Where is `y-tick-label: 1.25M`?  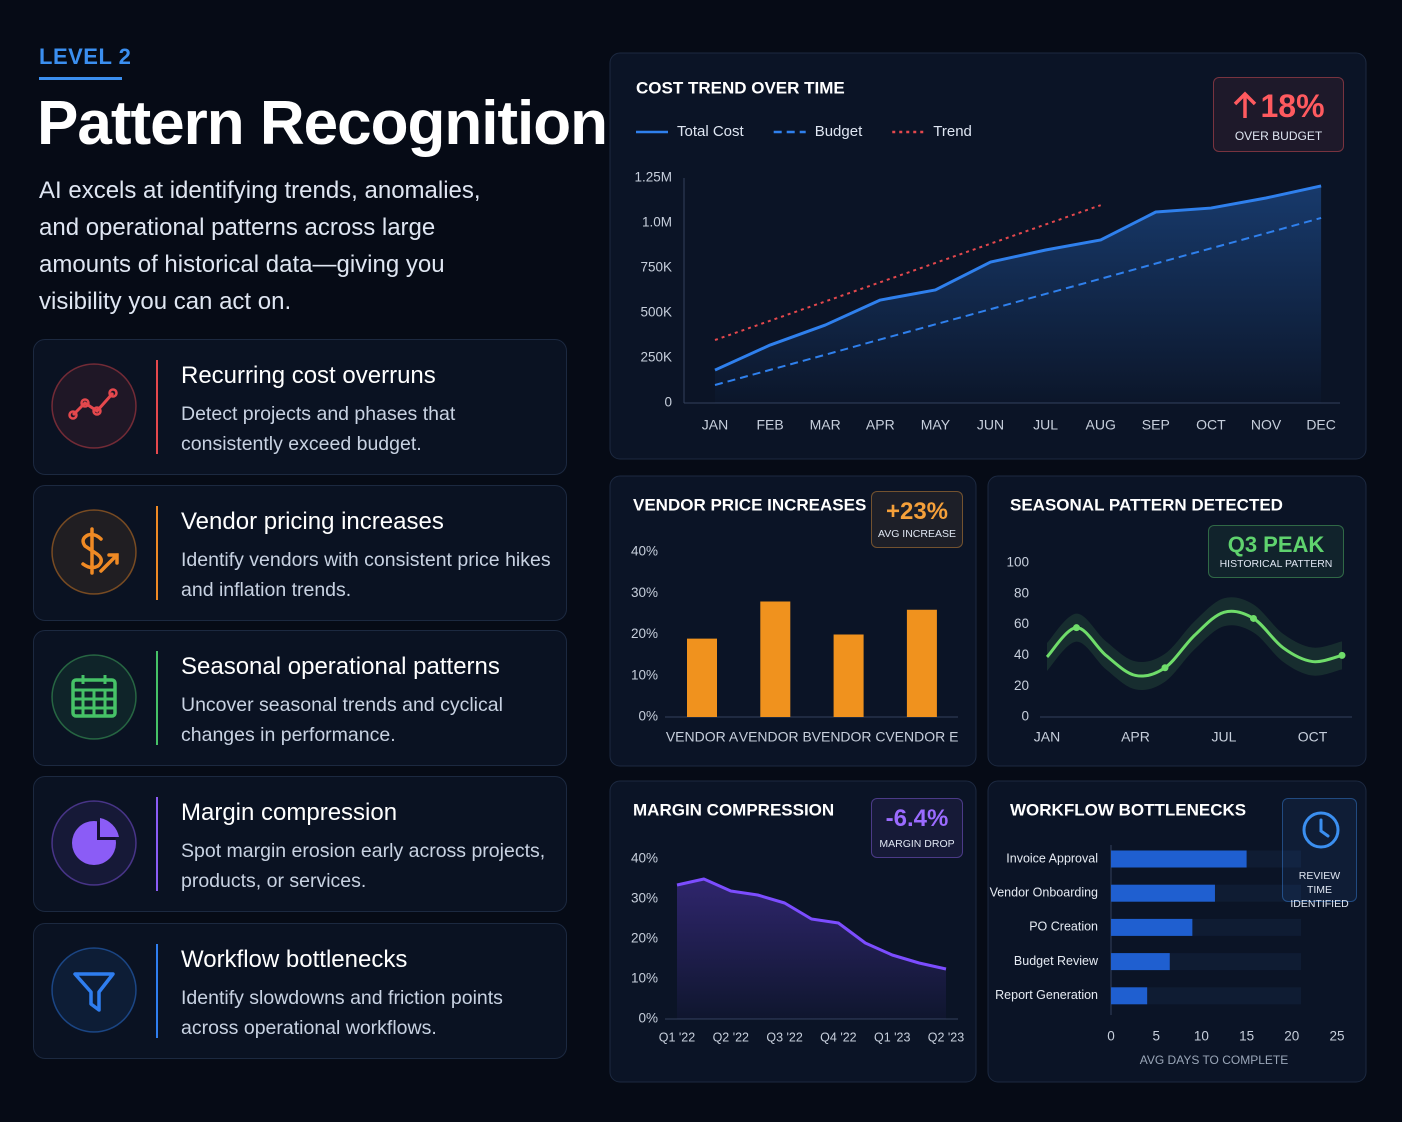
y-tick-label: 1.25M is located at coordinates (653, 177).